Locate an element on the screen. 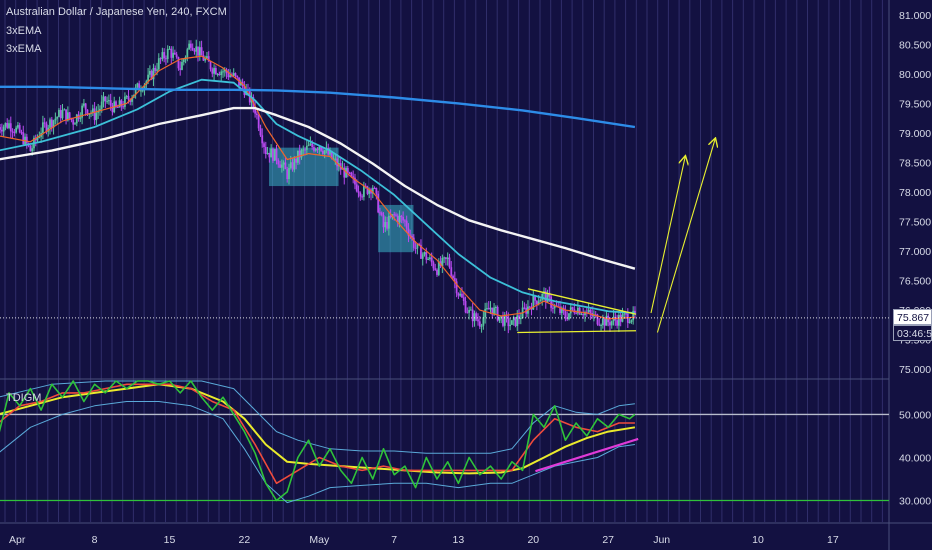 This screenshot has width=932, height=550. tdi-yellow-line is located at coordinates (318, 429).